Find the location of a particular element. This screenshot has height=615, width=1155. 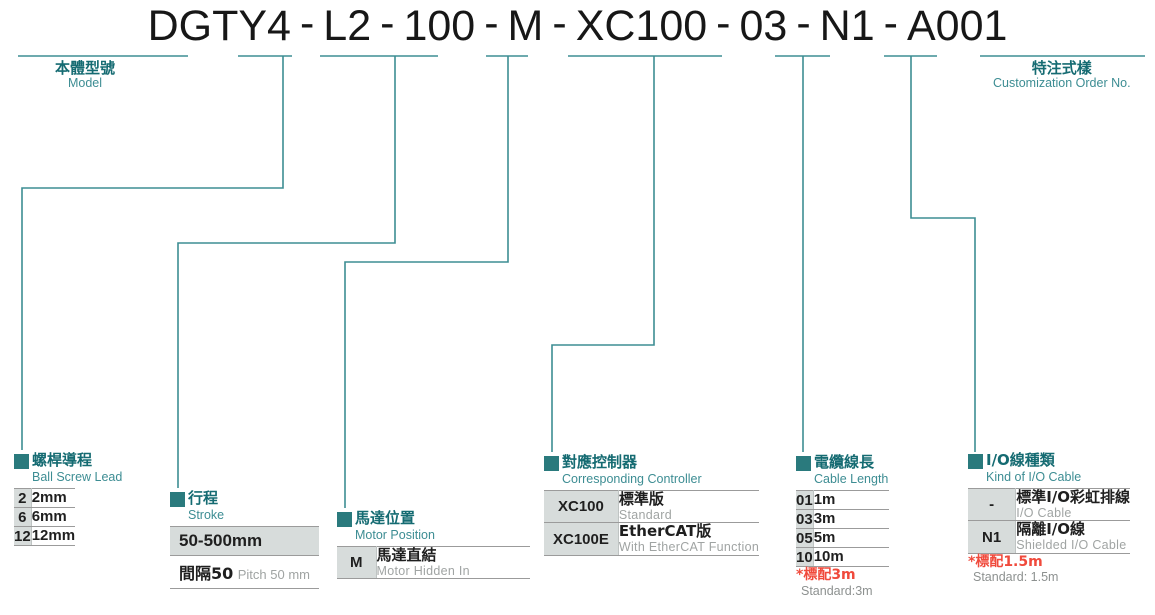

block-title-zh: 行程 is located at coordinates (203, 498).